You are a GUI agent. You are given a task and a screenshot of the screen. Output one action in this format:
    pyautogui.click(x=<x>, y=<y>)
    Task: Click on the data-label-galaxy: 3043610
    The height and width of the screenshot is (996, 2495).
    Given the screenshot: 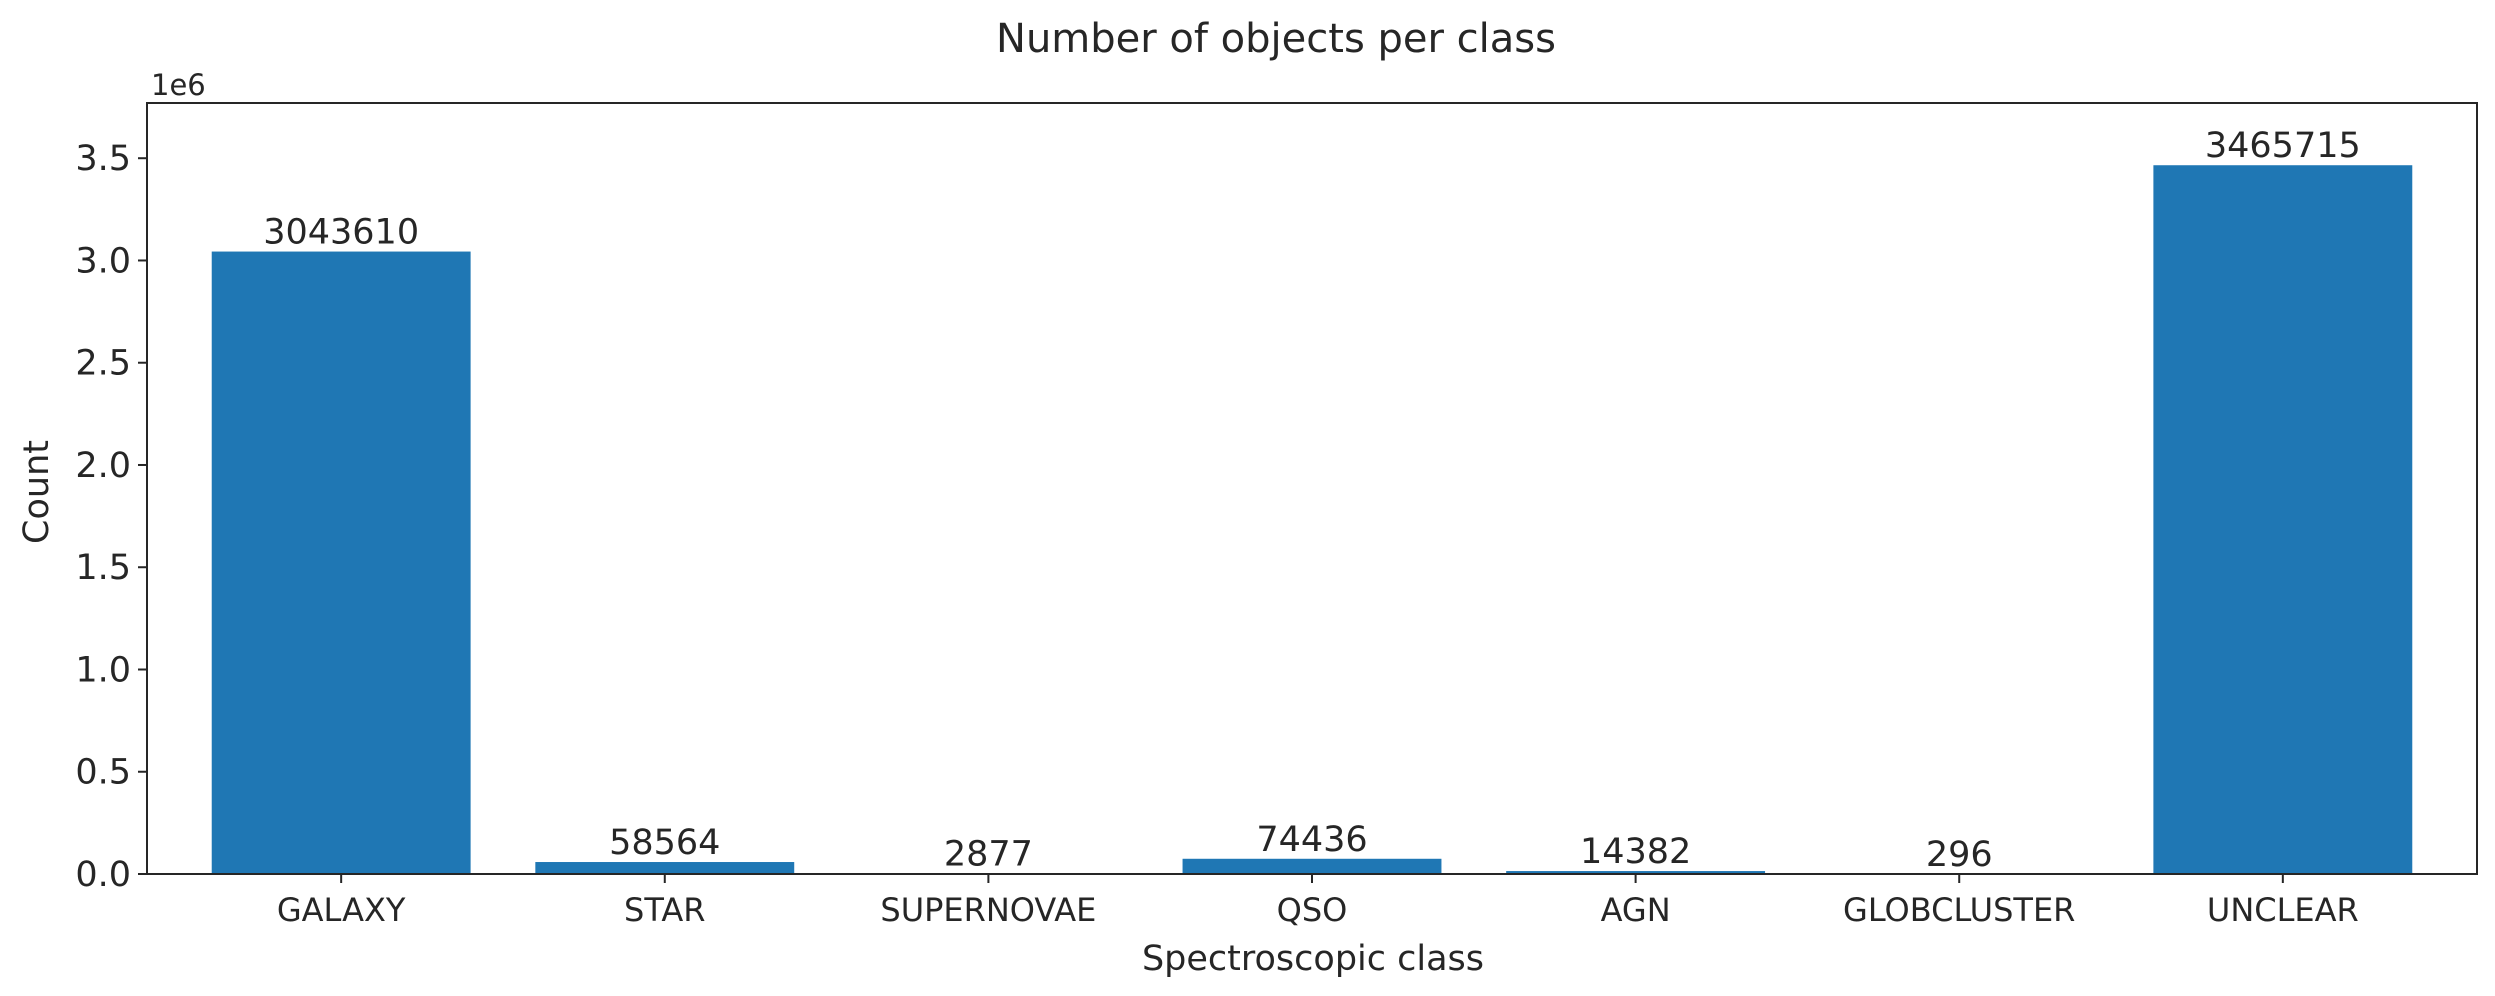 What is the action you would take?
    pyautogui.click(x=341, y=233)
    